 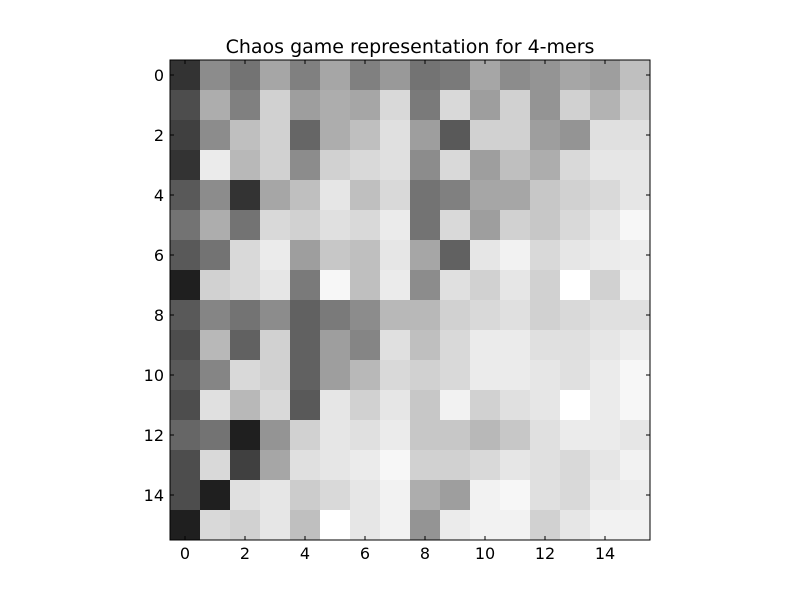 What do you see at coordinates (305, 105) in the screenshot?
I see `heatmap-cell-r1-c4` at bounding box center [305, 105].